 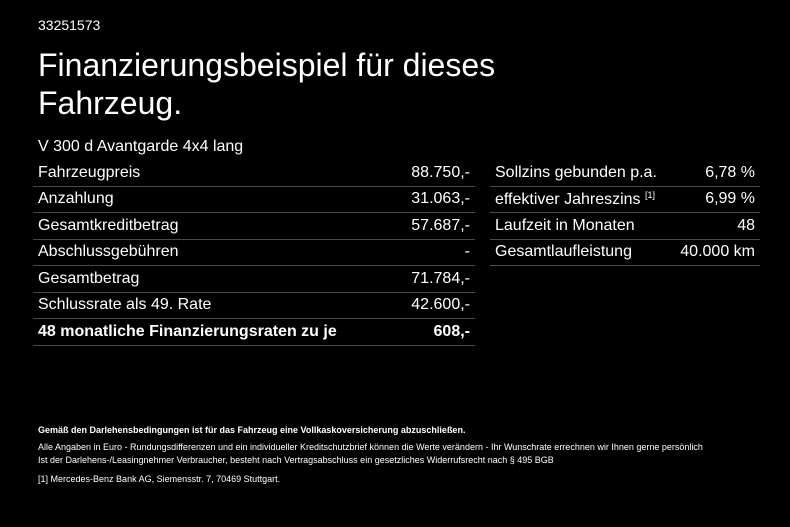 I want to click on row-label: Fahrzeugpreis, so click(x=214, y=173).